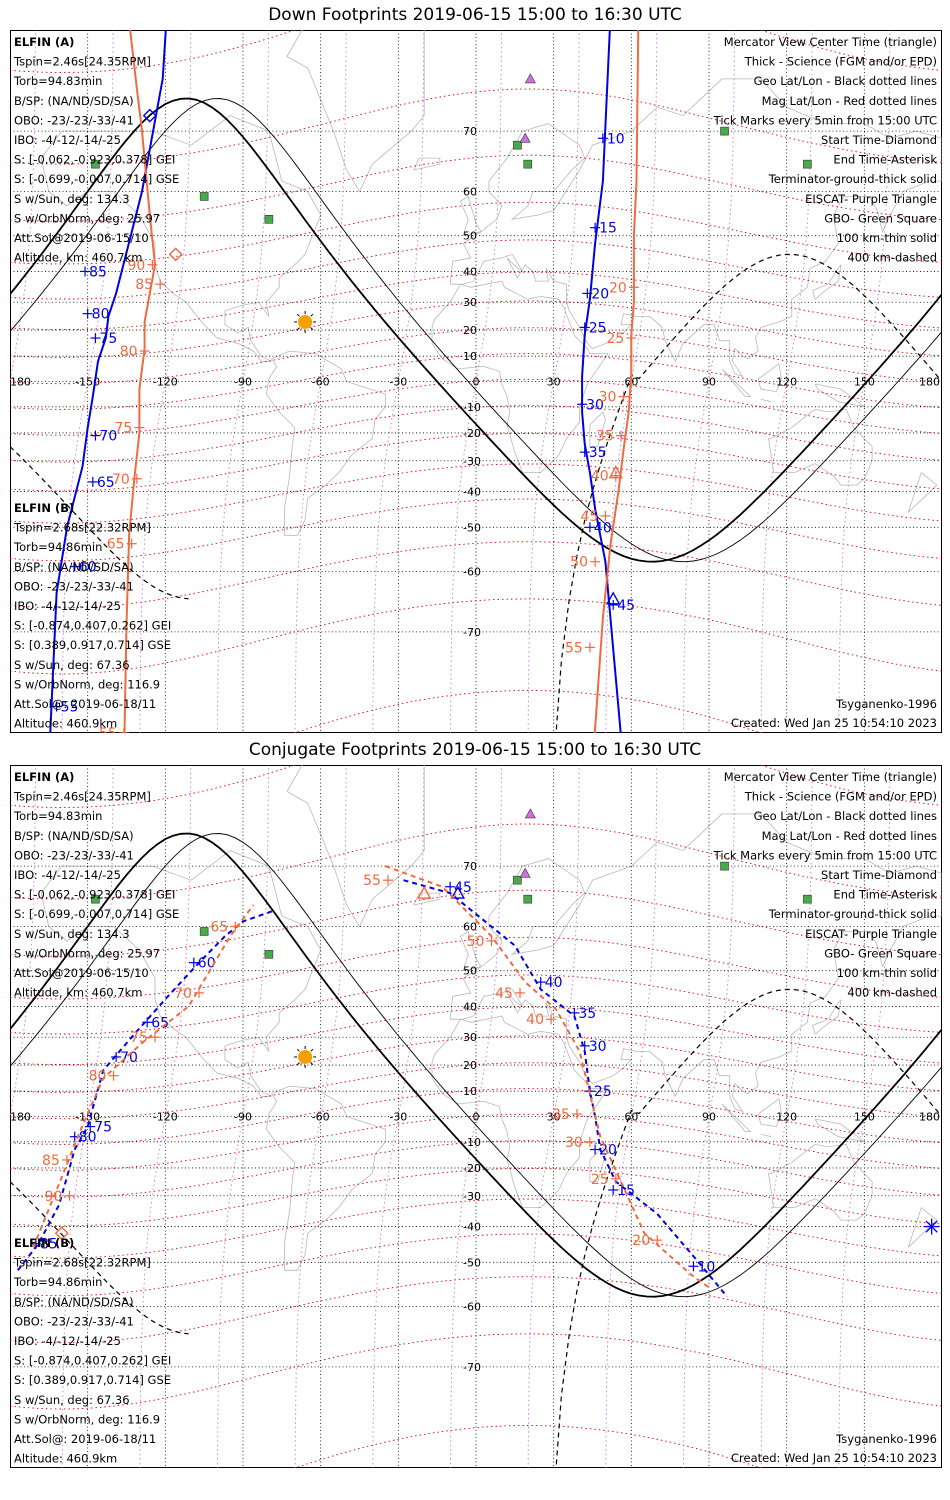 This screenshot has width=950, height=1500. I want to click on elfin-b-info-line: Torb=94.86min, so click(57, 1282).